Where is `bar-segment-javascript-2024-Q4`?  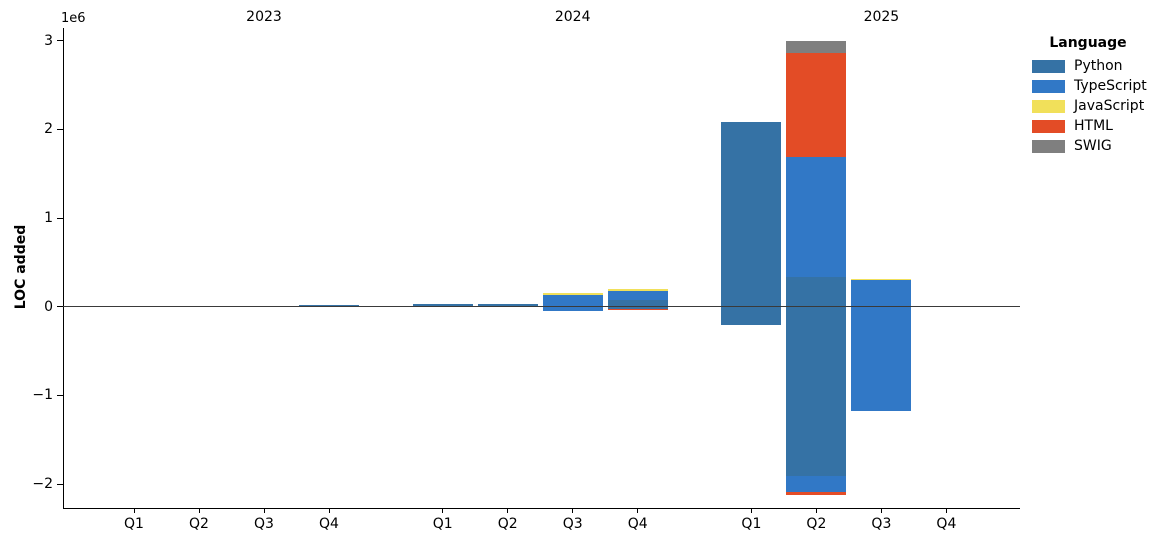
bar-segment-javascript-2024-Q4 is located at coordinates (637, 290).